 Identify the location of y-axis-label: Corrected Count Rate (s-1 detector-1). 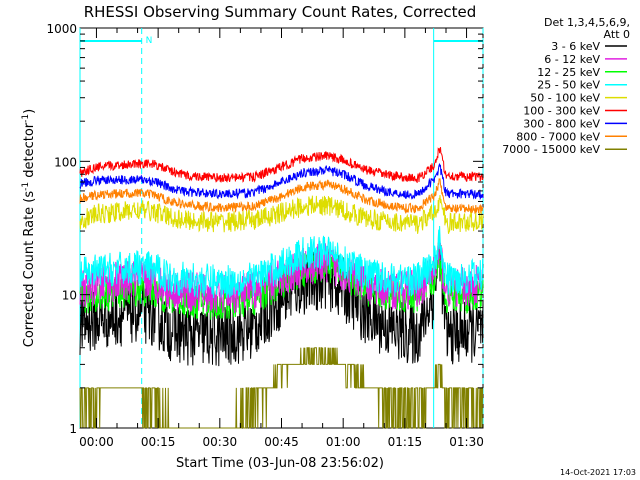
(29, 228).